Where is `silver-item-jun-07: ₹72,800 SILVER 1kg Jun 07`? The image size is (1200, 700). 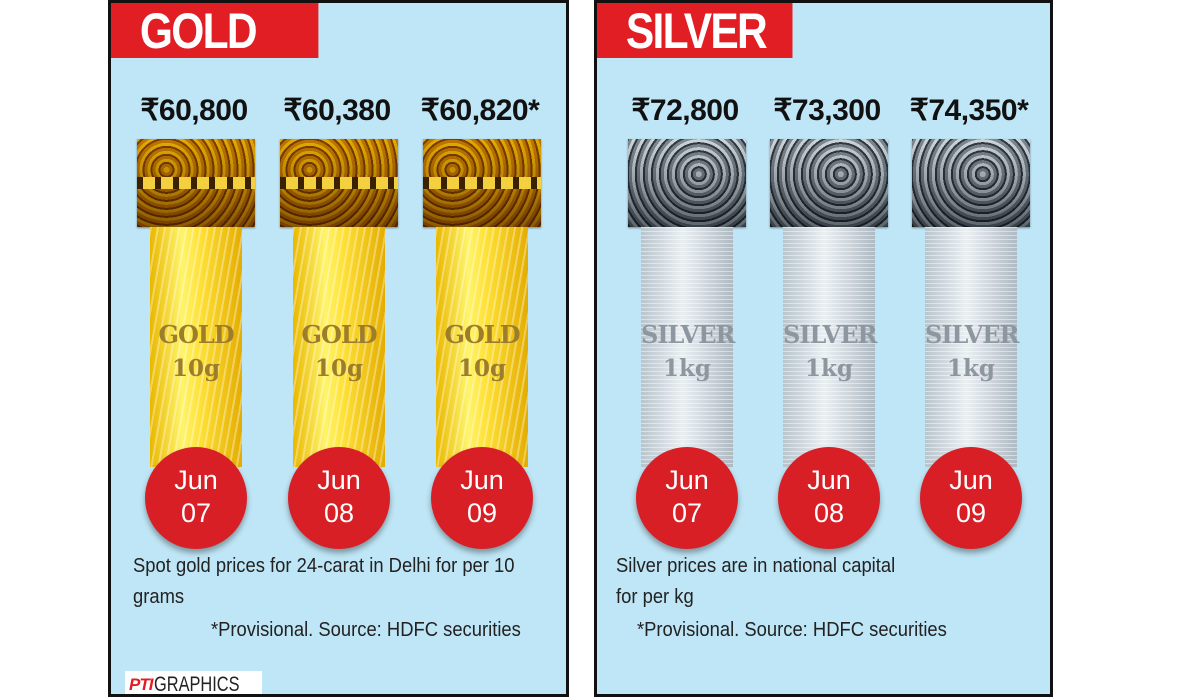
silver-item-jun-07: ₹72,800 SILVER 1kg Jun 07 is located at coordinates (685, 321).